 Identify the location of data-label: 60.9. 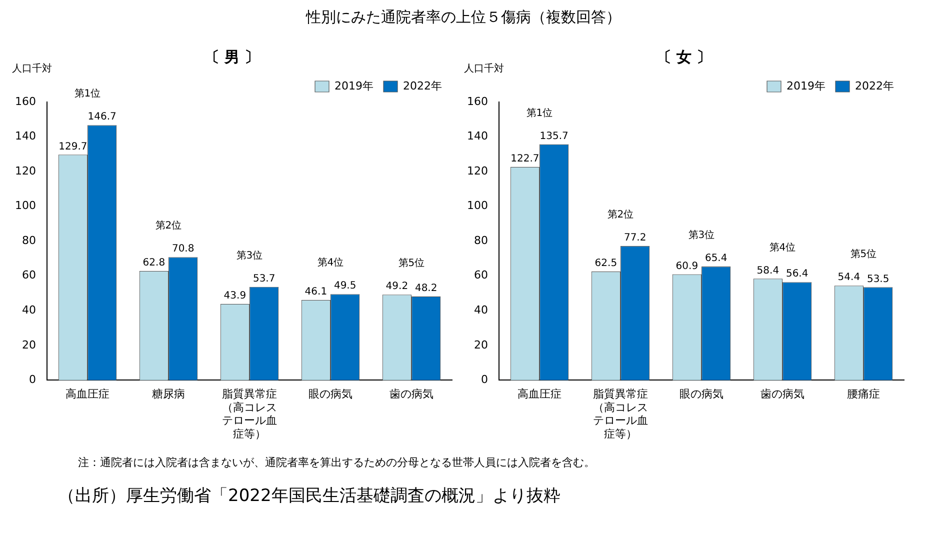
(687, 266).